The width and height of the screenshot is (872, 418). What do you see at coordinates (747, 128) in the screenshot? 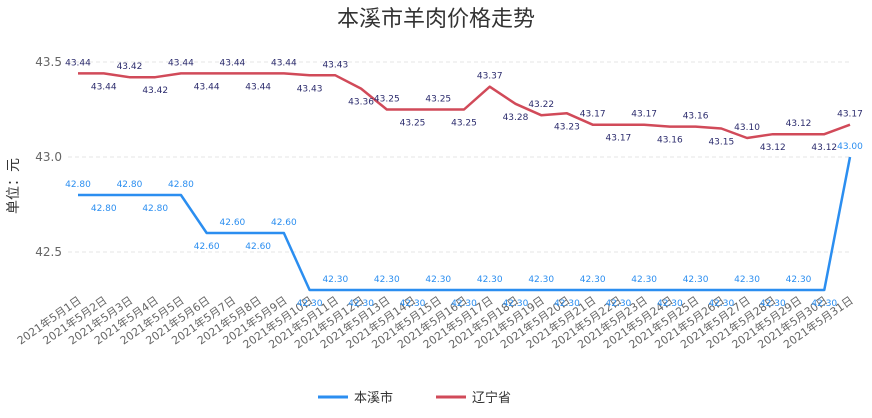
I see `data-label: 43.10` at bounding box center [747, 128].